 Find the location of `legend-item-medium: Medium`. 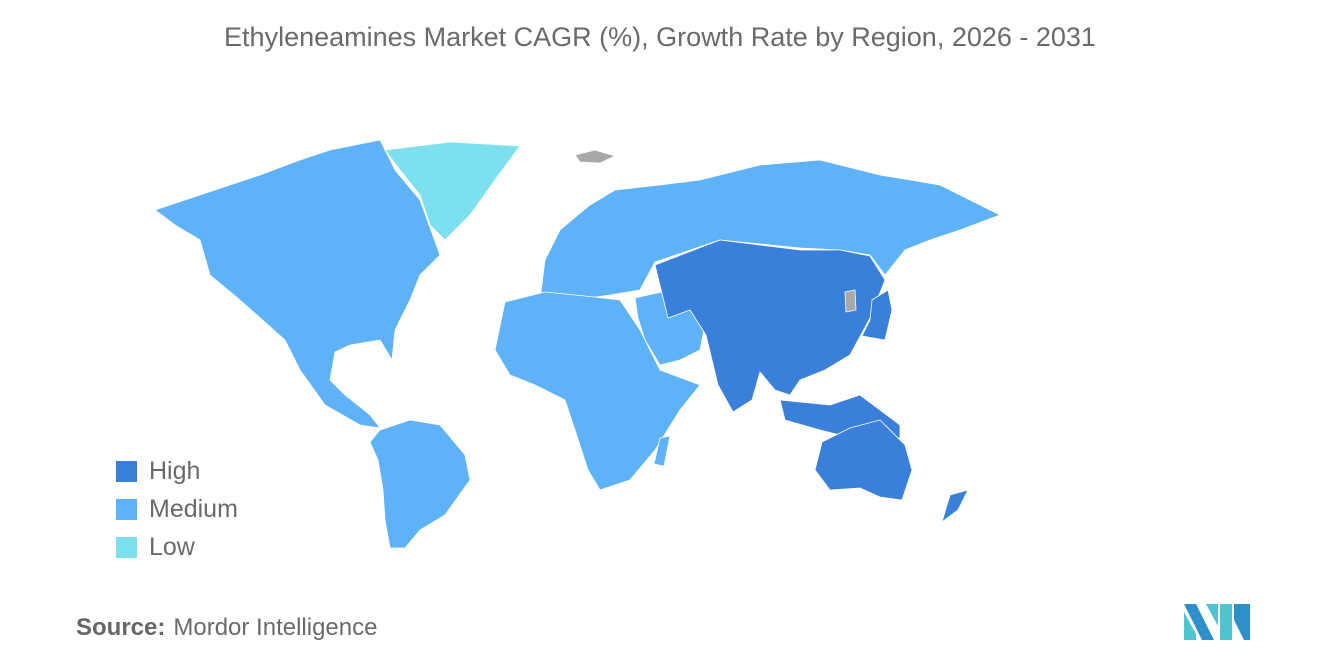

legend-item-medium: Medium is located at coordinates (177, 509).